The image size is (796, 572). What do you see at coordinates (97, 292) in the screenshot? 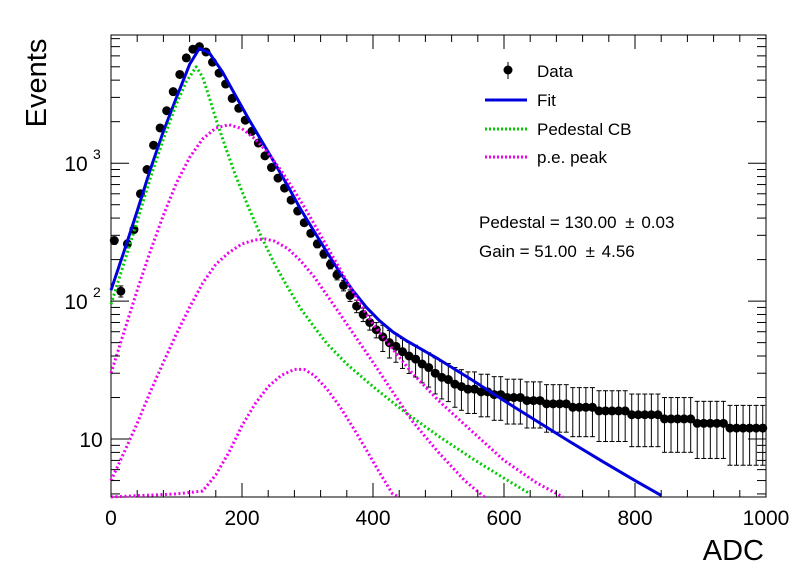
I see `y-tick-label-exponent: 2` at bounding box center [97, 292].